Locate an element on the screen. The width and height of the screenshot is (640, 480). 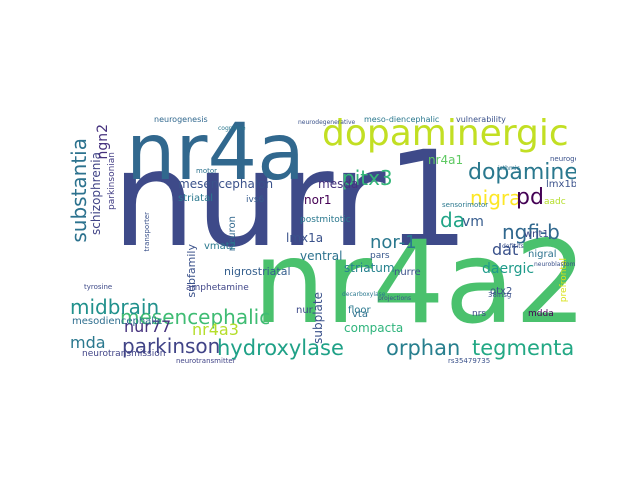
word-ivs6: vmat2 is located at coordinates (220, 247).